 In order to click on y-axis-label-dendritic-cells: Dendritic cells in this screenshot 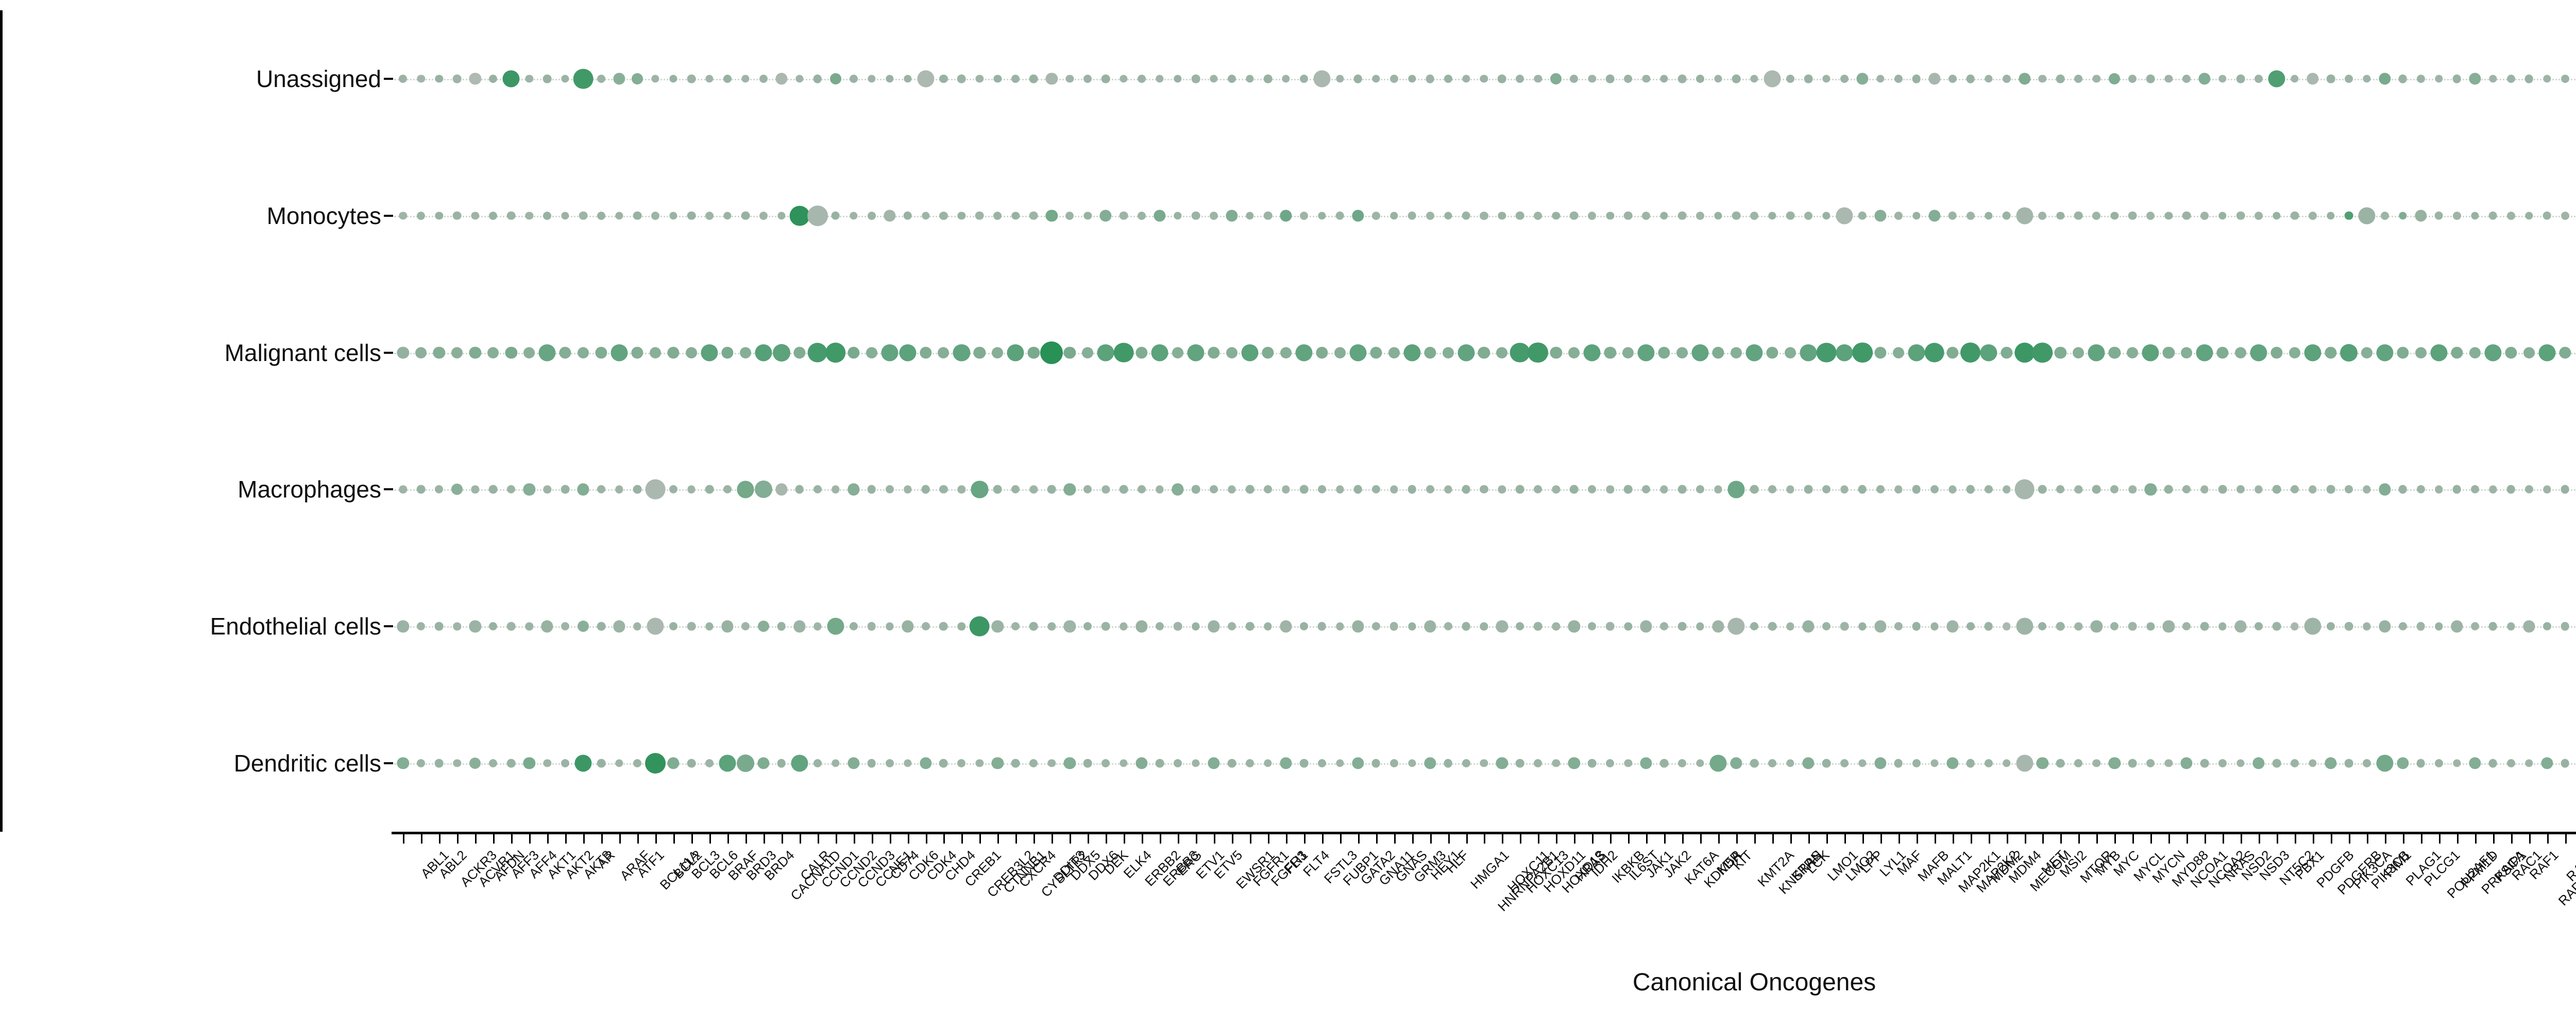, I will do `click(307, 763)`.